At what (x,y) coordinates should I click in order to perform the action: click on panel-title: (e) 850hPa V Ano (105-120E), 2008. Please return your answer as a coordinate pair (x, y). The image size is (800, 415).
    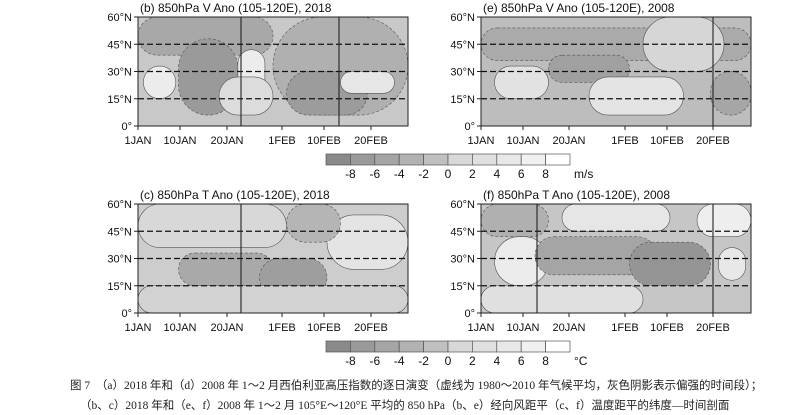
    Looking at the image, I should click on (579, 8).